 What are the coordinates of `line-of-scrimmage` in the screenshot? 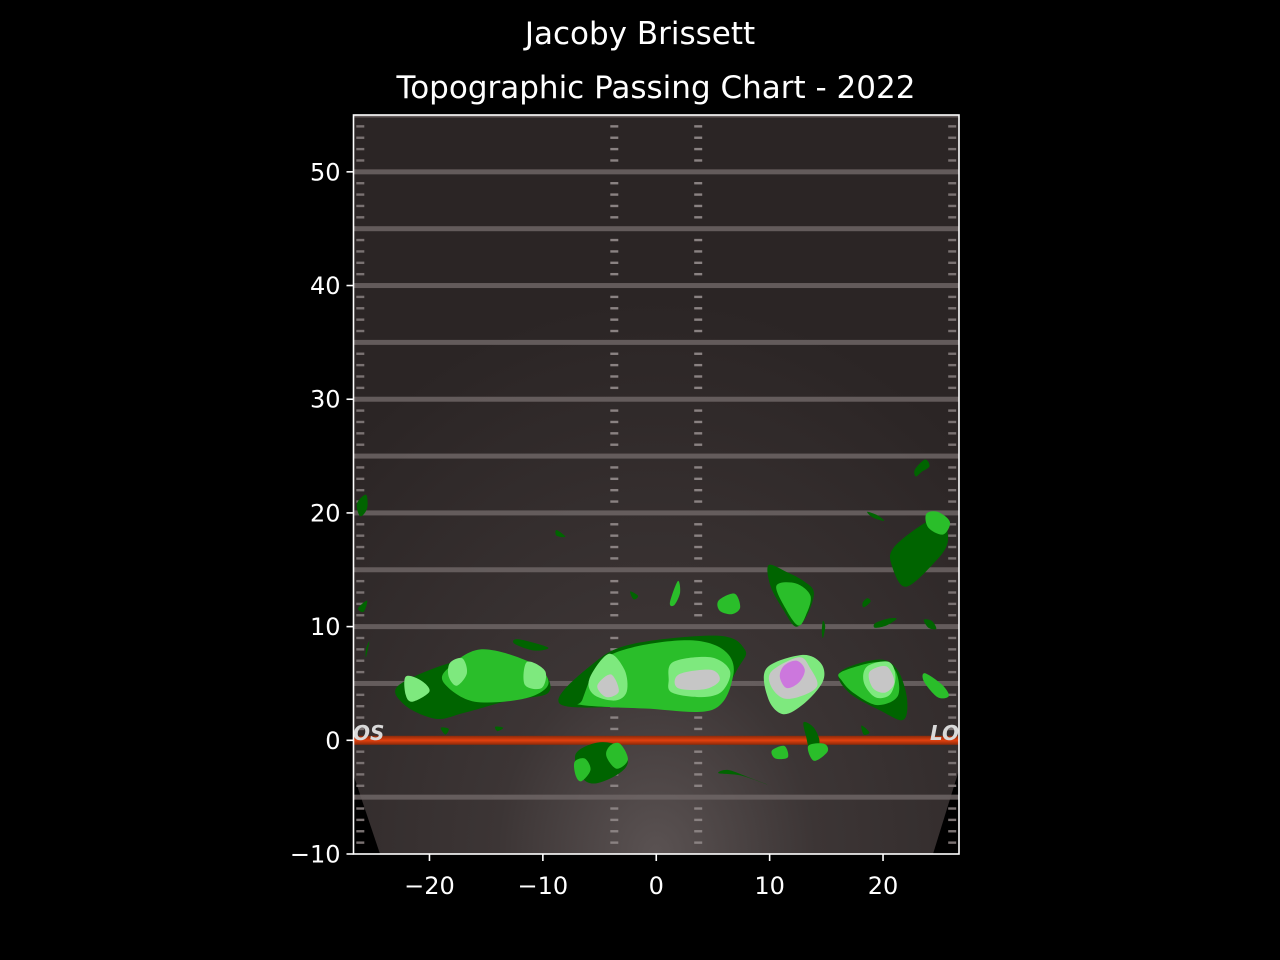 It's located at (656, 740).